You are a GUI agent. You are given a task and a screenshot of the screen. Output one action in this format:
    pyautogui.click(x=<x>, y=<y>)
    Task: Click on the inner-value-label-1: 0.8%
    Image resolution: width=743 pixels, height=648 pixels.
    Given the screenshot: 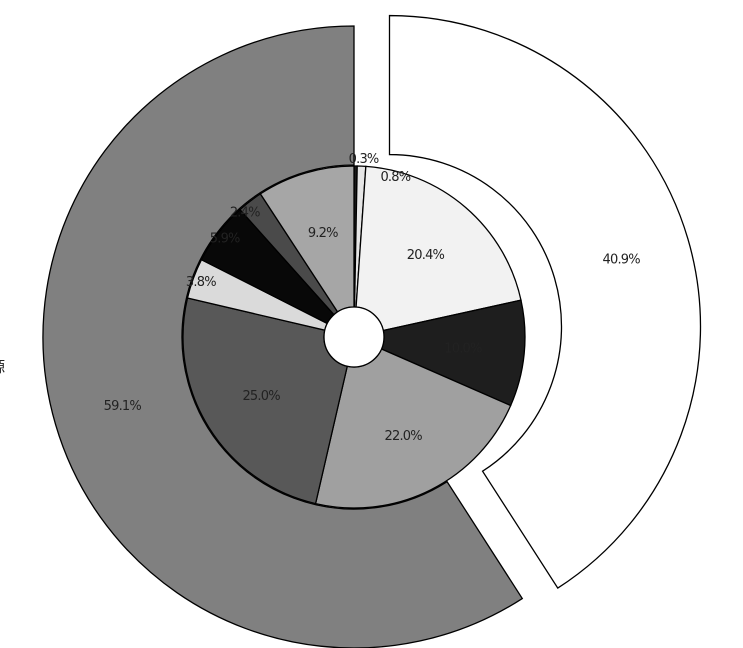 What is the action you would take?
    pyautogui.click(x=395, y=177)
    